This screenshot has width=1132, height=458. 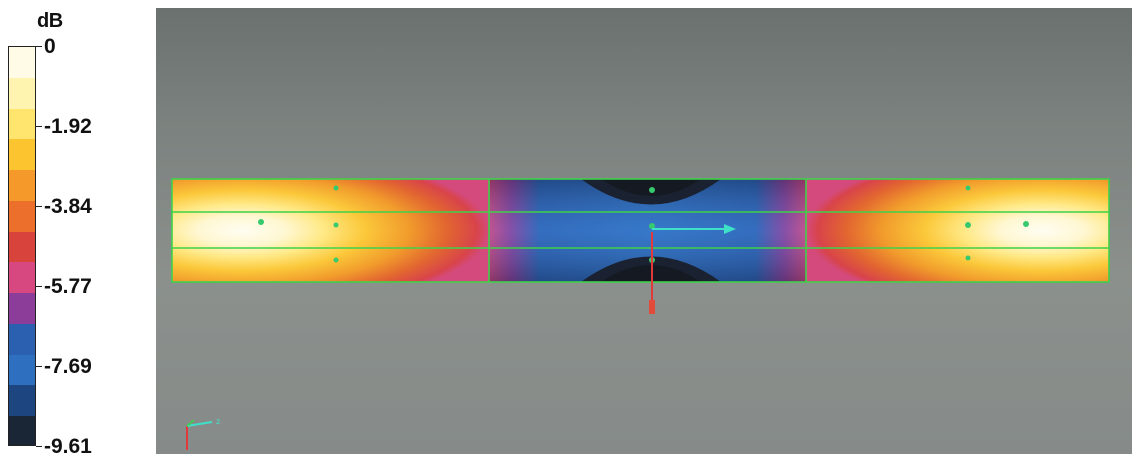 What do you see at coordinates (218, 421) in the screenshot?
I see `svg-text: z` at bounding box center [218, 421].